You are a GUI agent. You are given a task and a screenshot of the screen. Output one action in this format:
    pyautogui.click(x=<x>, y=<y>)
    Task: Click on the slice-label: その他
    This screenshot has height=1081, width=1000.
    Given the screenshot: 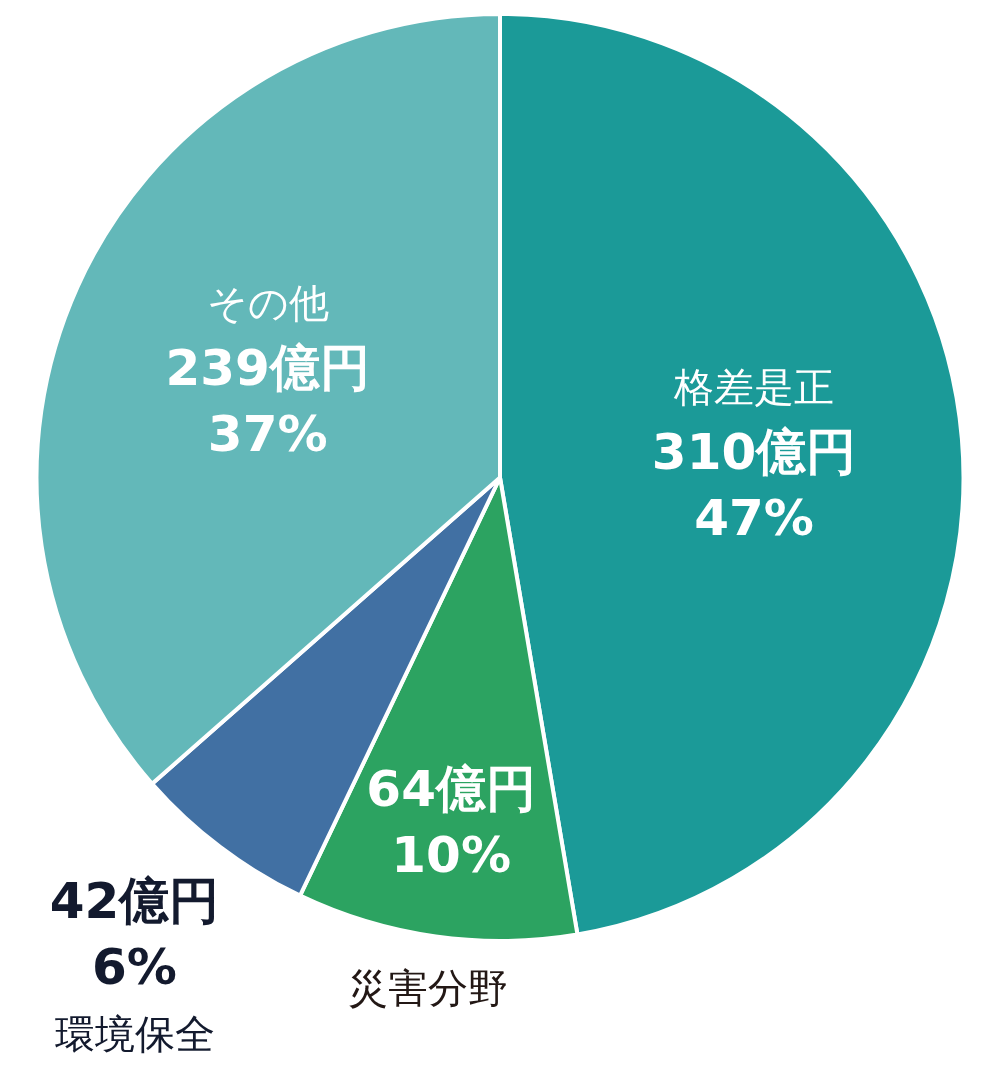 What is the action you would take?
    pyautogui.click(x=267, y=302)
    